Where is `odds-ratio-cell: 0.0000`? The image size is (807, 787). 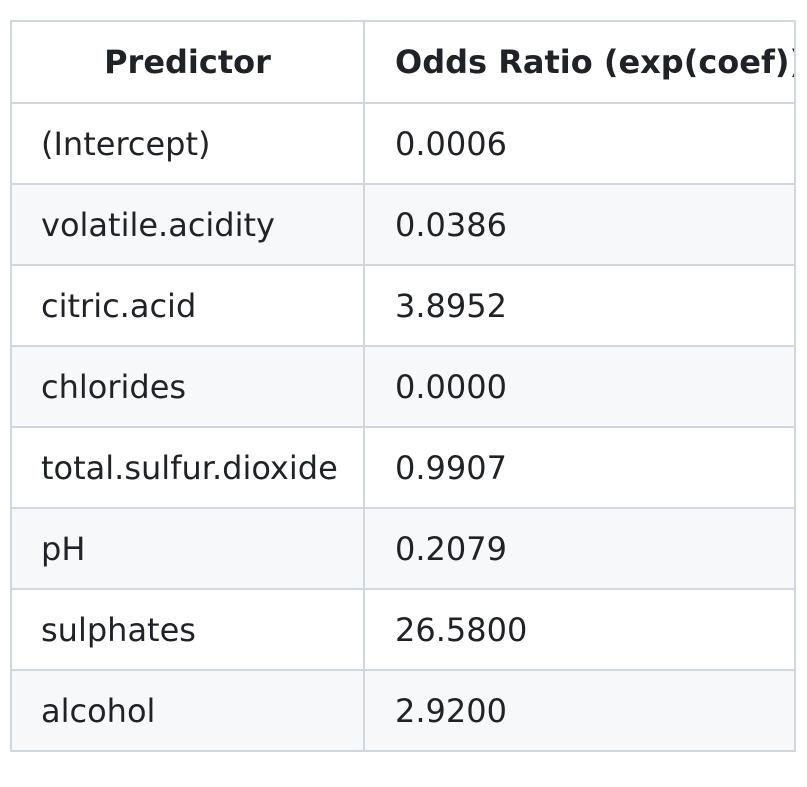 odds-ratio-cell: 0.0000 is located at coordinates (579, 386).